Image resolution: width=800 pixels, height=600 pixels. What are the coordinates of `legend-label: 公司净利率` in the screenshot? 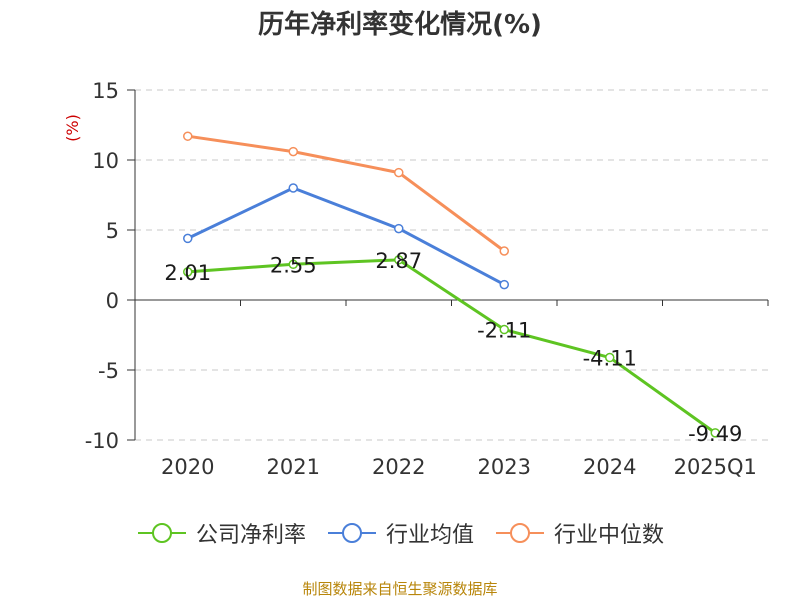 It's located at (250, 535).